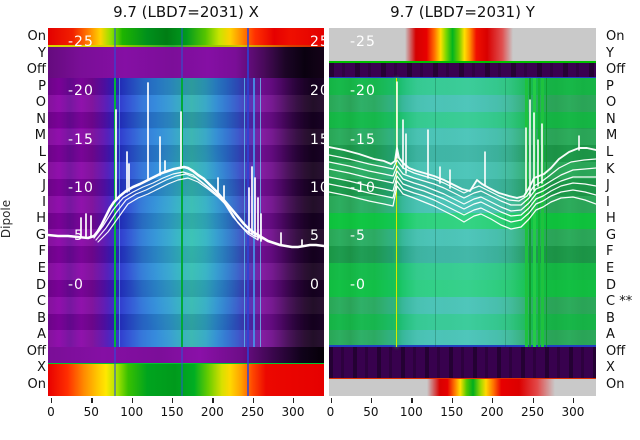 This screenshot has width=640, height=440. Describe the element at coordinates (459, 44) in the screenshot. I see `top-rainbow-projection` at that location.